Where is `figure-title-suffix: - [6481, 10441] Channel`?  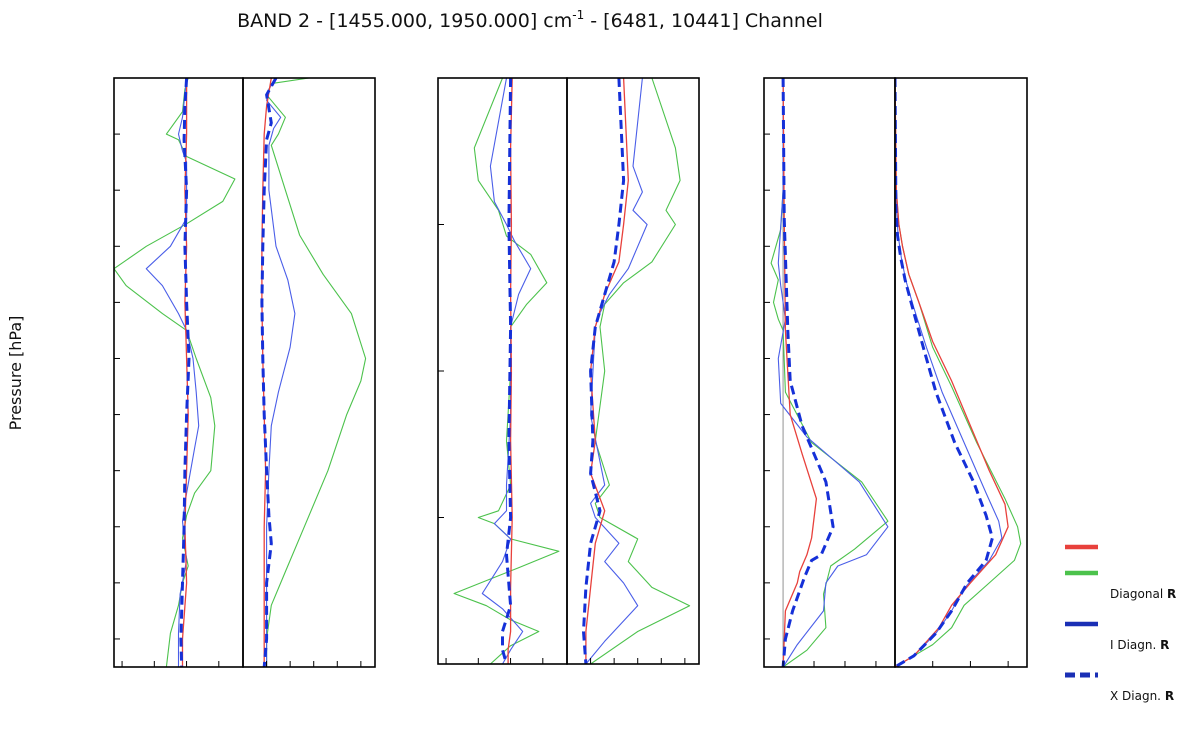
figure-title-suffix: - [6481, 10441] Channel is located at coordinates (703, 21).